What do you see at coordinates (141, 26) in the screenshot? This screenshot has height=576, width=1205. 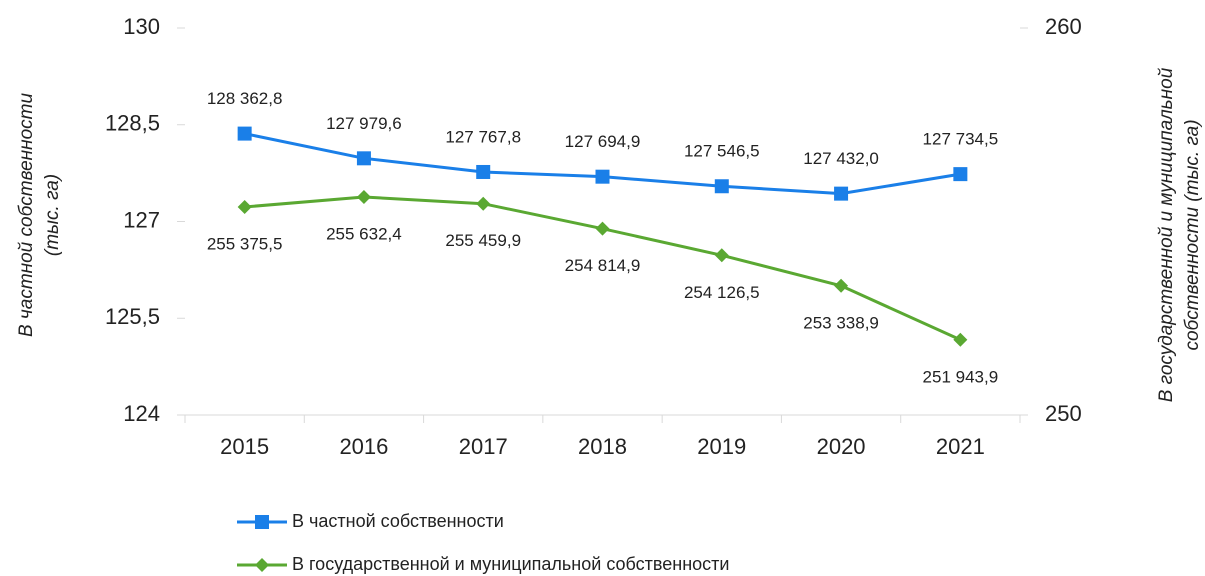 I see `y-tick-label: 130` at bounding box center [141, 26].